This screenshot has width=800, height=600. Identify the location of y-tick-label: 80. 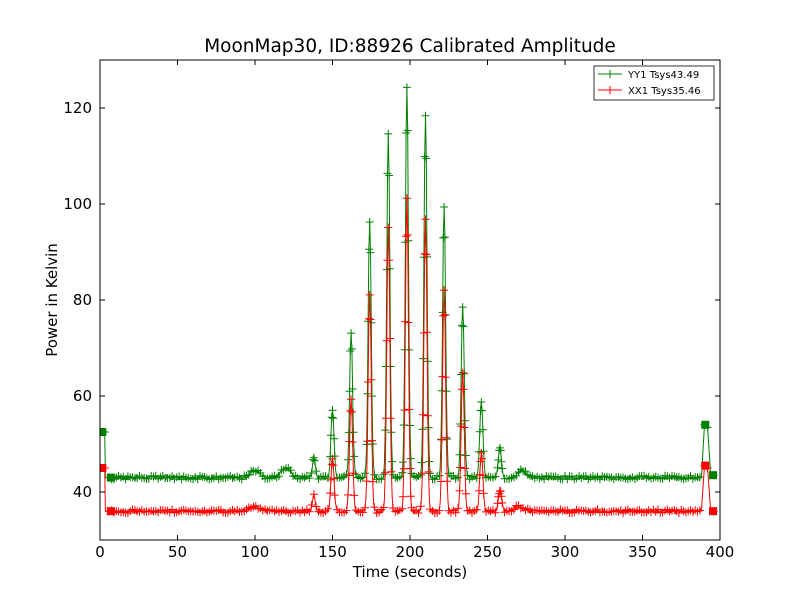
(82, 300).